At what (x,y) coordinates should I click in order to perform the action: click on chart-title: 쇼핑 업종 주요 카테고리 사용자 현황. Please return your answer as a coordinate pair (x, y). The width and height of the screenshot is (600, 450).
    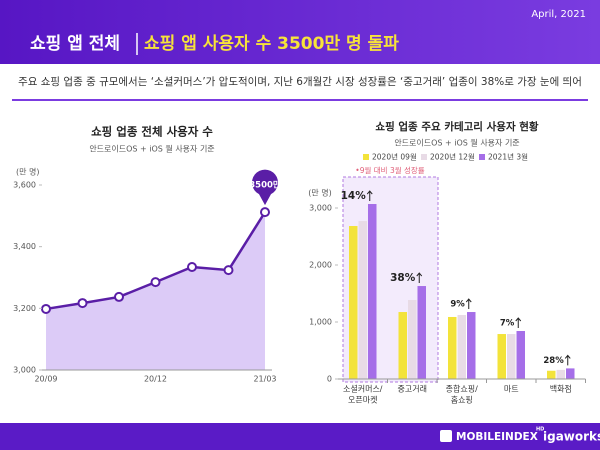
    Looking at the image, I should click on (457, 126).